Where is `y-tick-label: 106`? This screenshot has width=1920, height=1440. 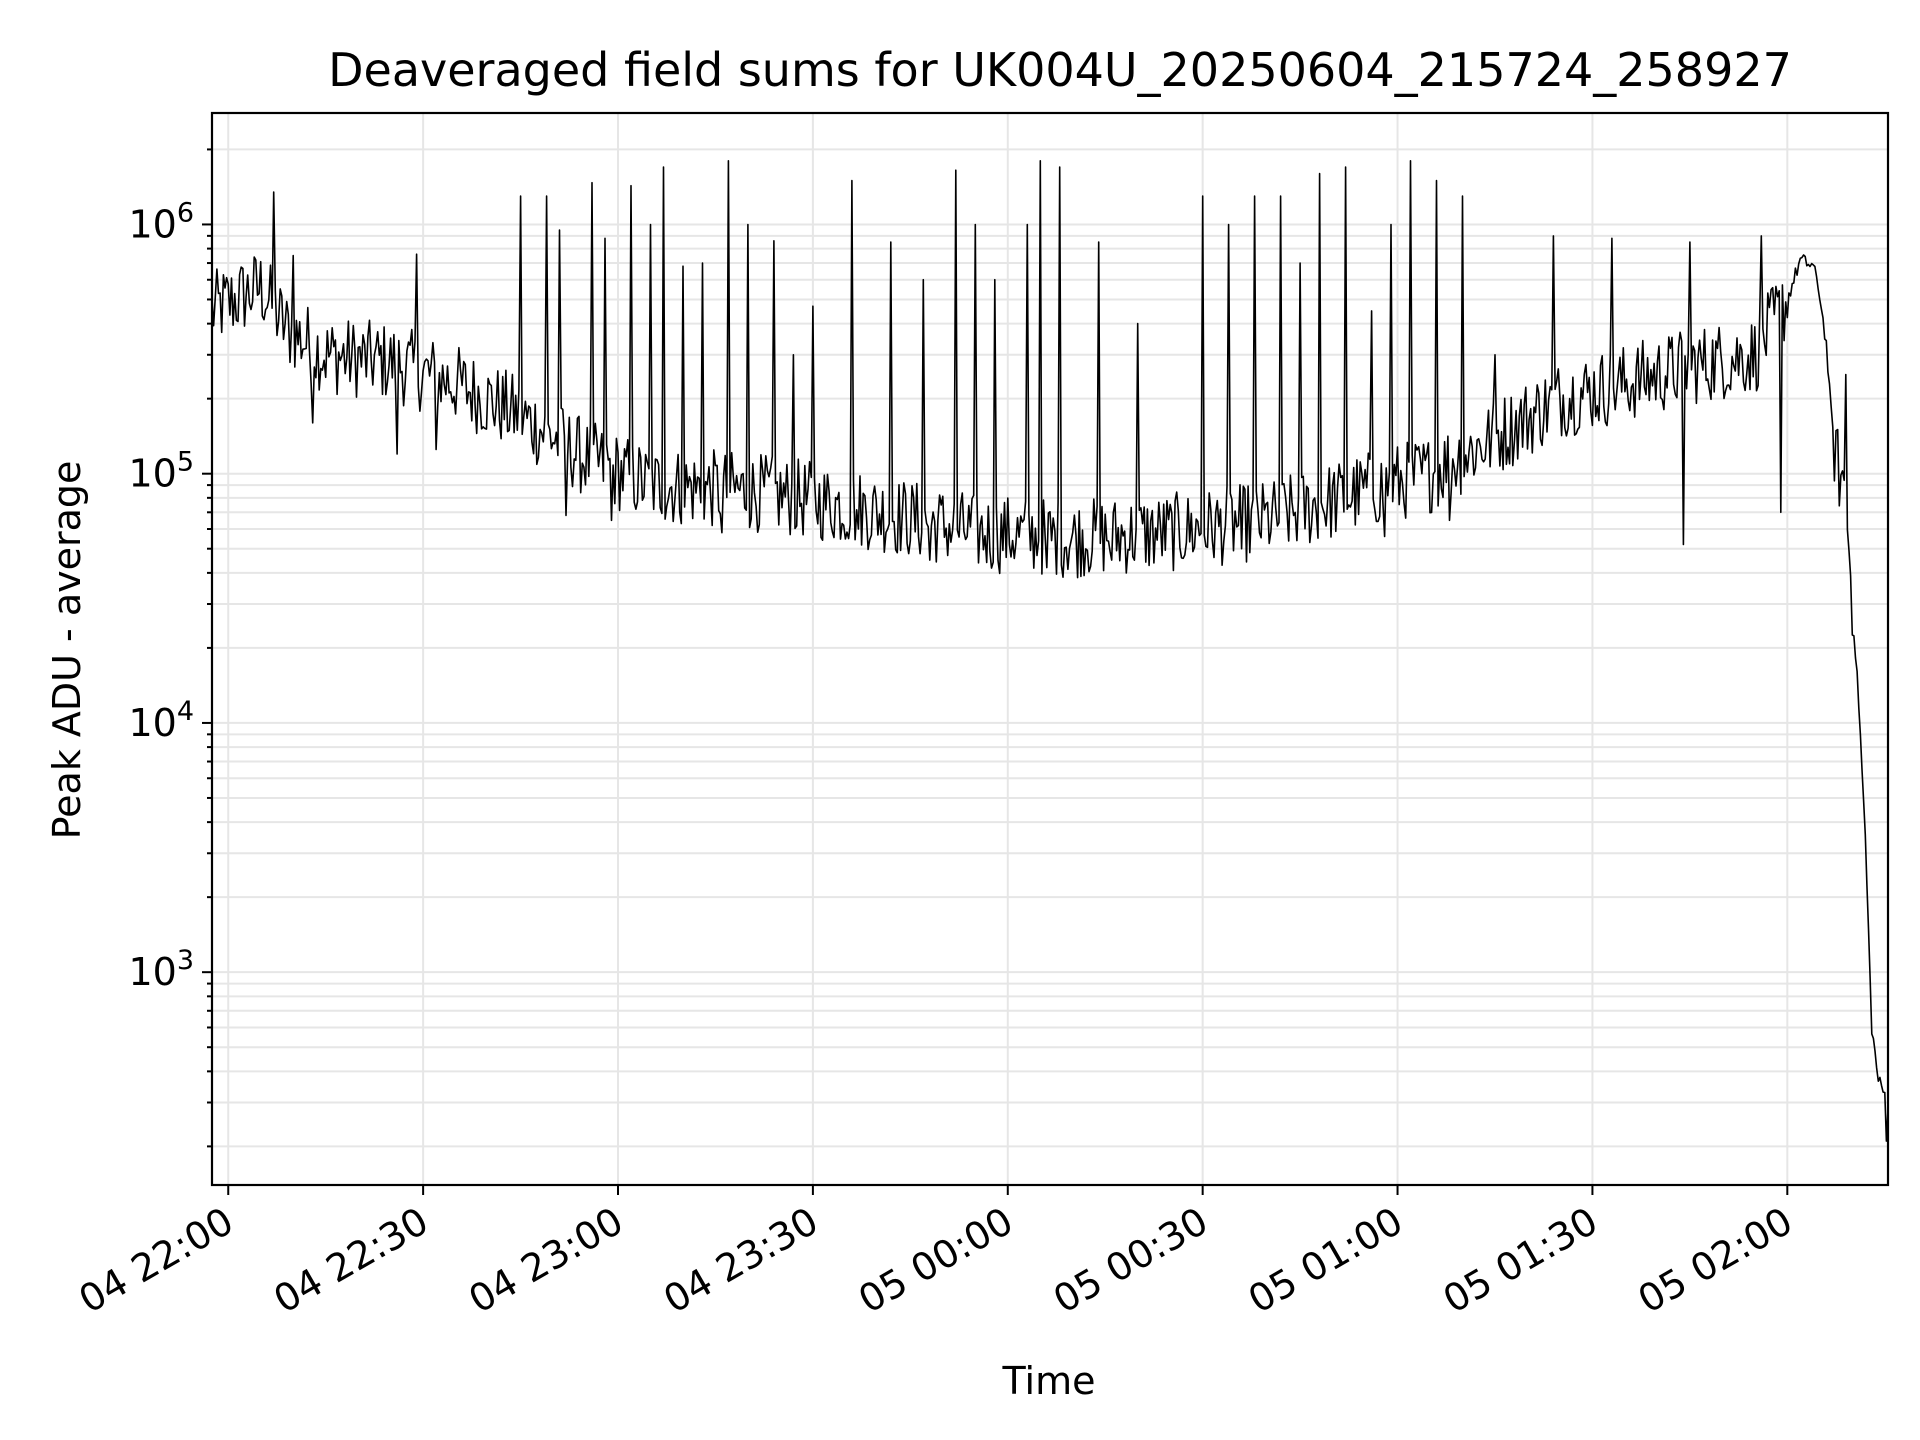
y-tick-label: 106 is located at coordinates (161, 221).